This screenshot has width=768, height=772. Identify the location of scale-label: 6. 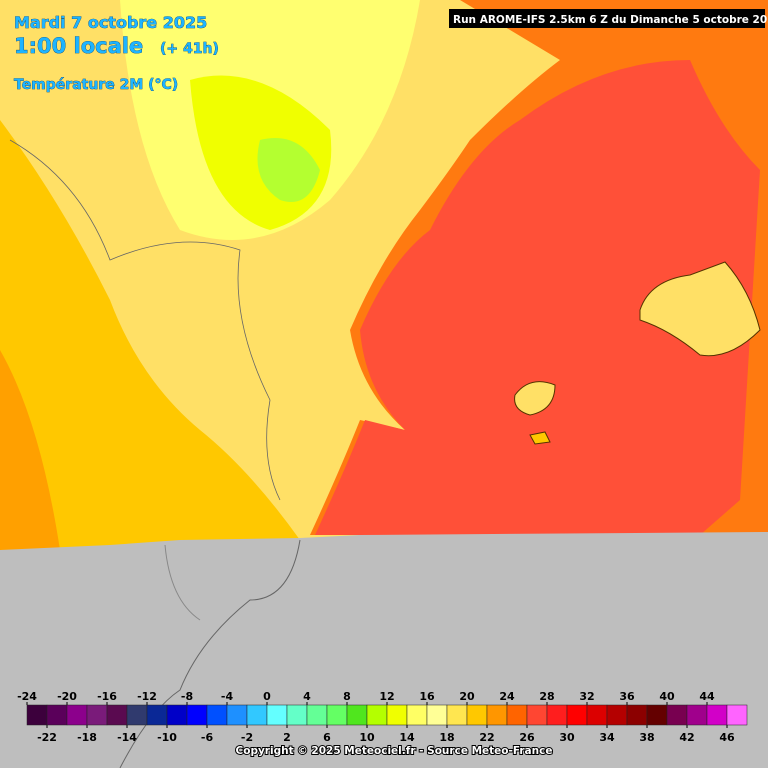
(327, 737).